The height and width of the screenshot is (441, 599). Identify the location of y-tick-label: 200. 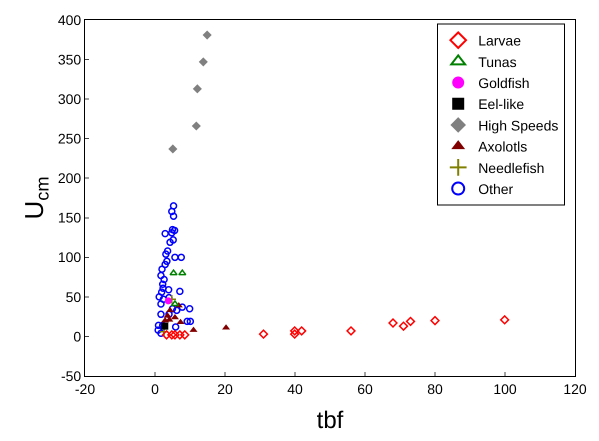
(70, 178).